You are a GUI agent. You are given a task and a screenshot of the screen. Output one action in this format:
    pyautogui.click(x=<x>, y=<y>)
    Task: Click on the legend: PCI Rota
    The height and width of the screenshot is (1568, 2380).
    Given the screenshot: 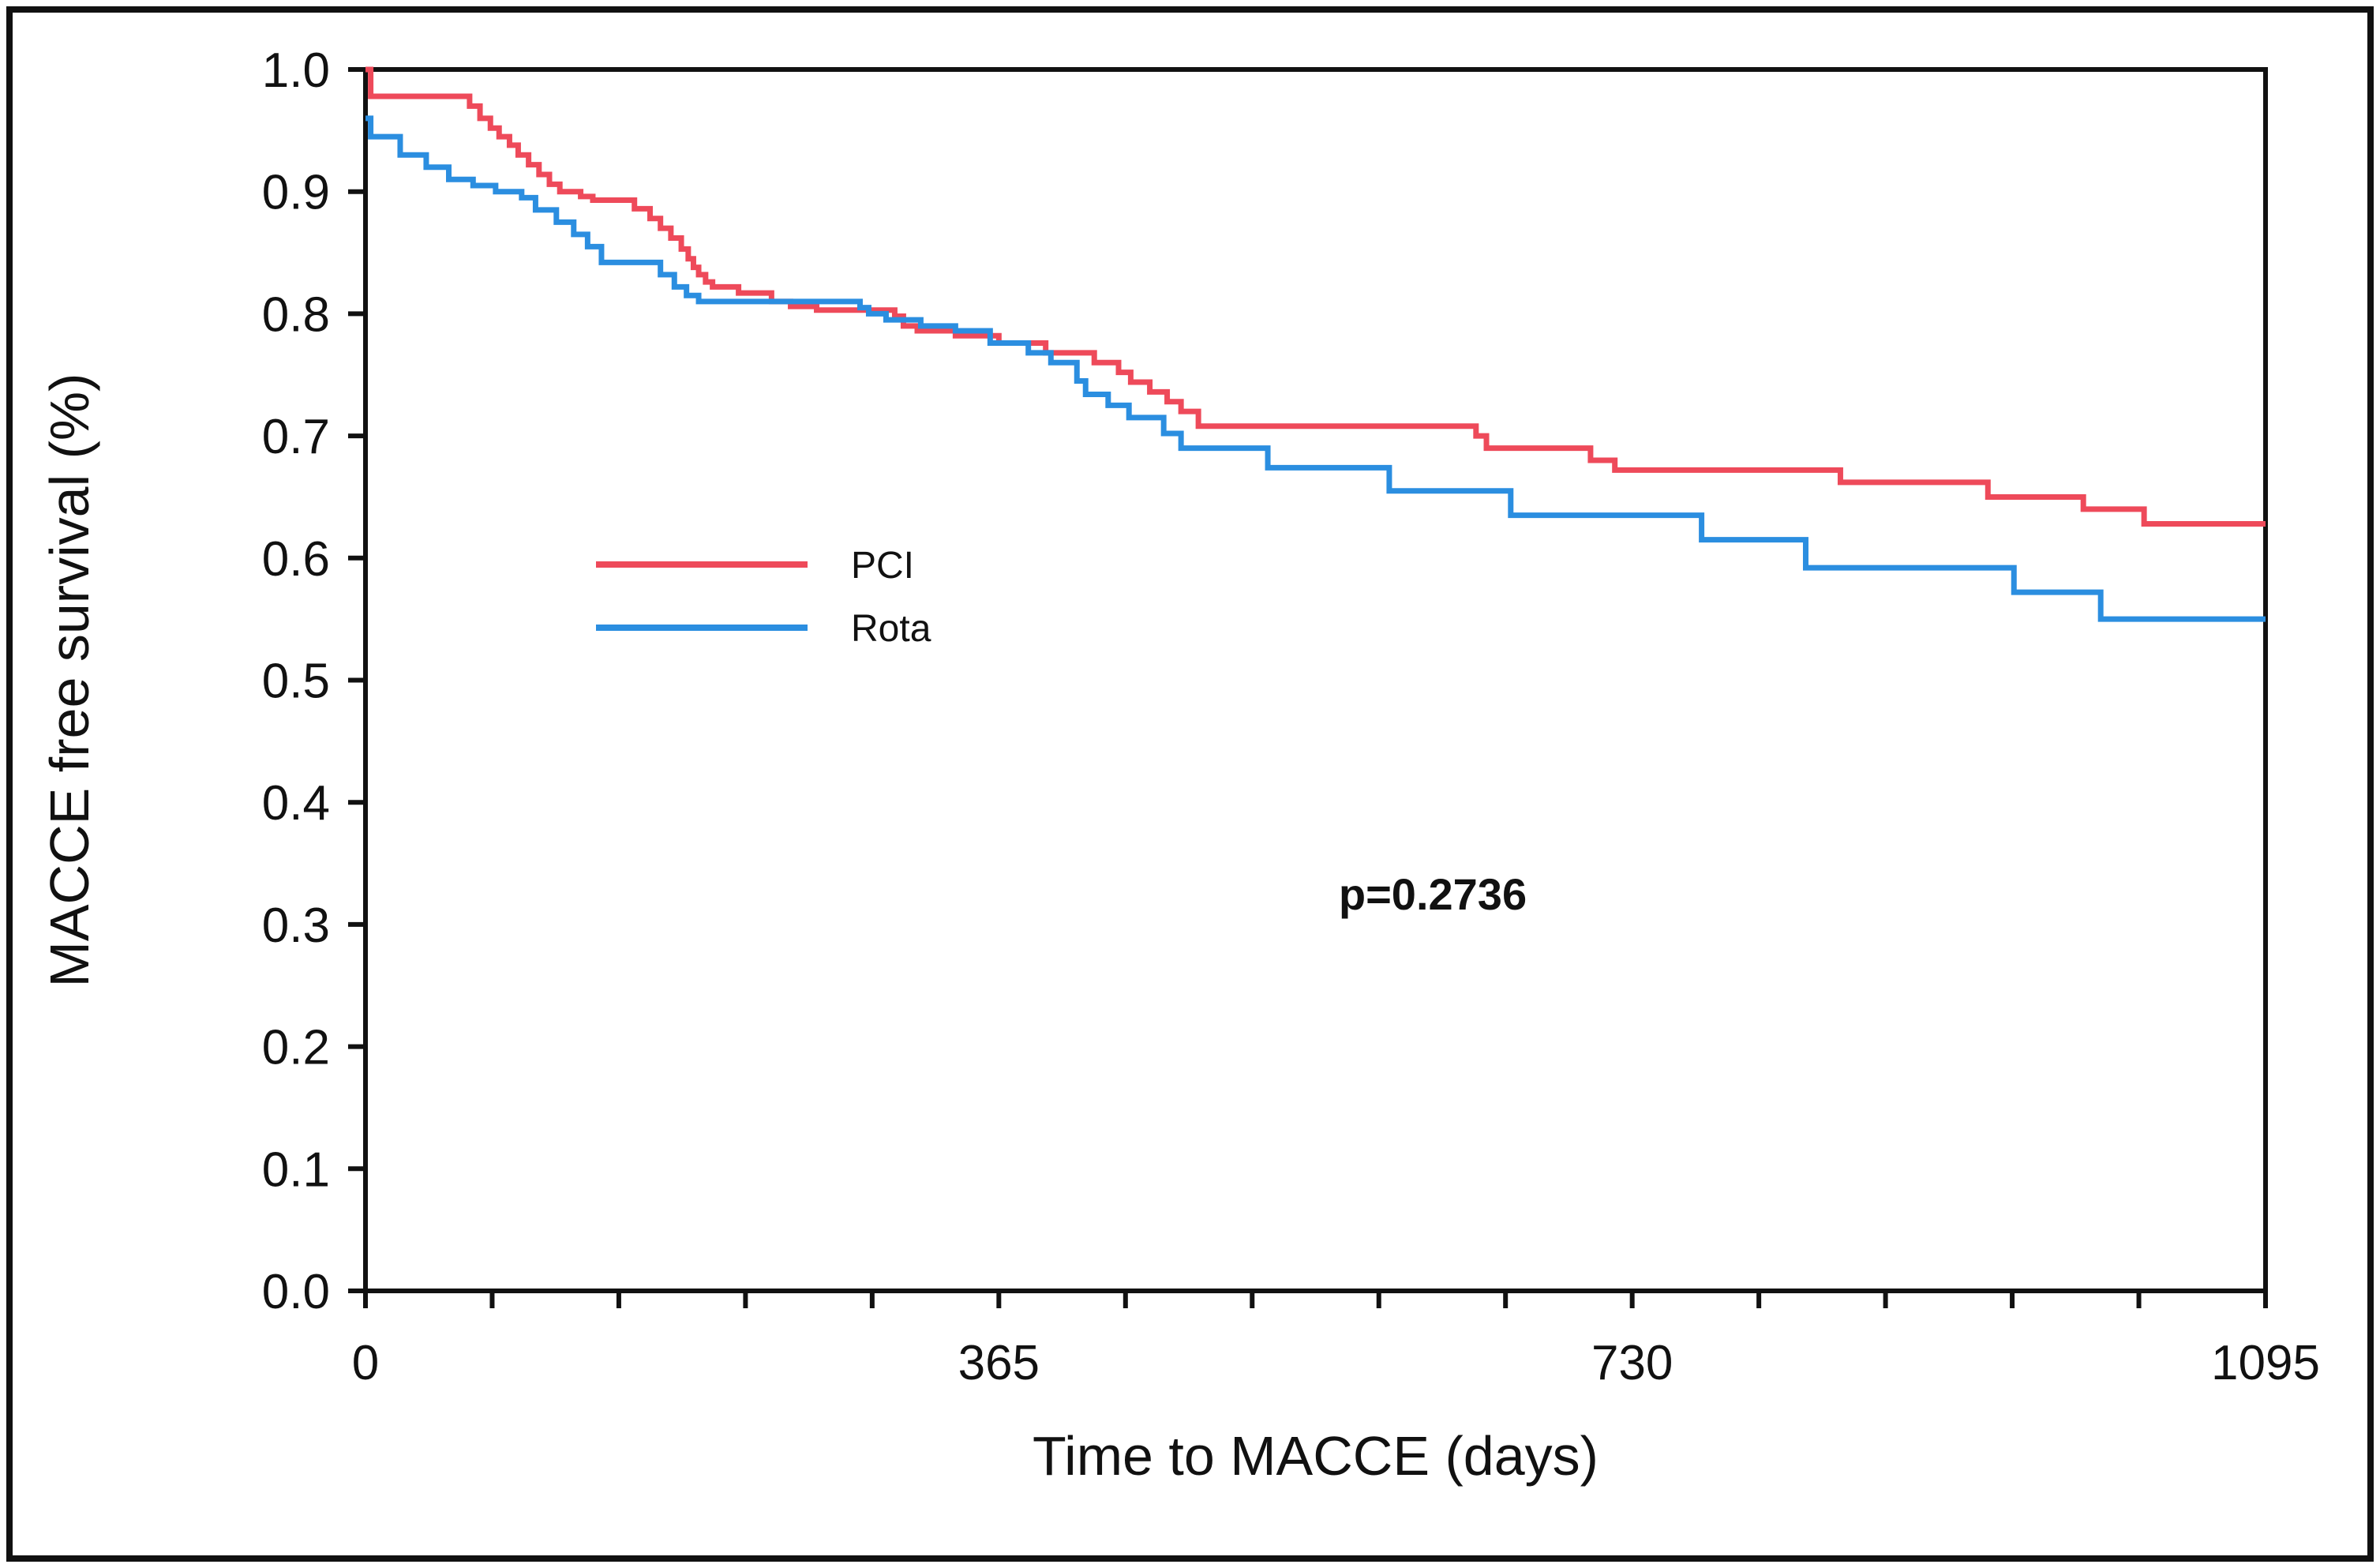 What is the action you would take?
    pyautogui.click(x=763, y=597)
    